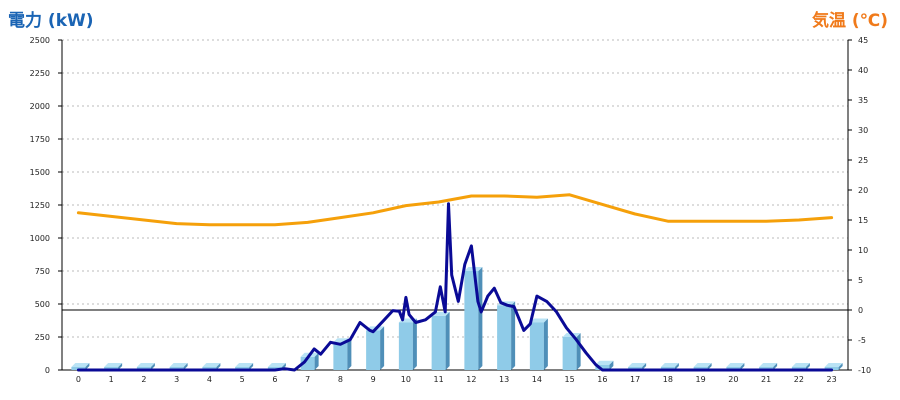 The image size is (900, 400). I want to click on left-tick-label: 250, so click(42, 337).